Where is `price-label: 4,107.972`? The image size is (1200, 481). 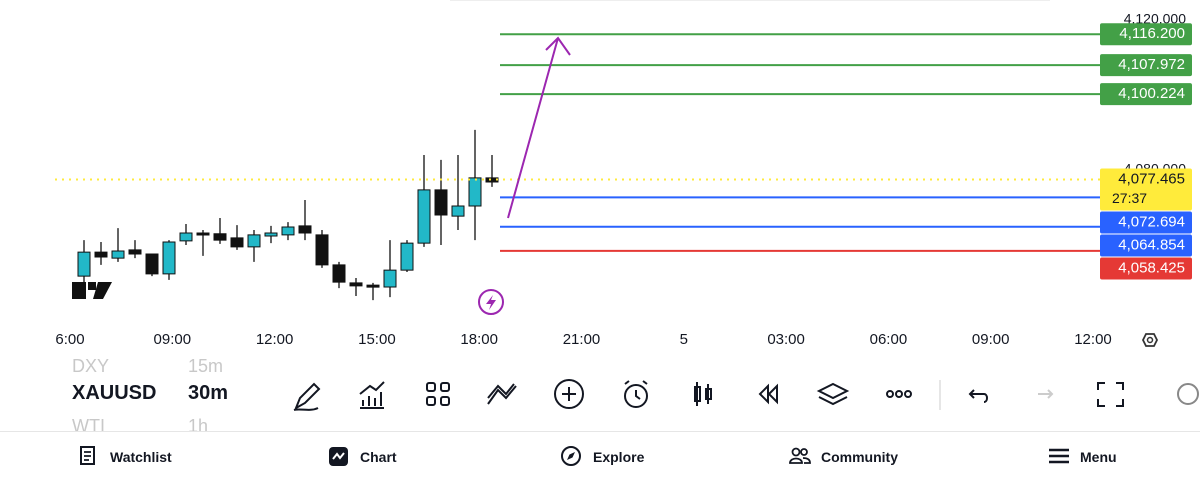
price-label: 4,107.972 is located at coordinates (1151, 64).